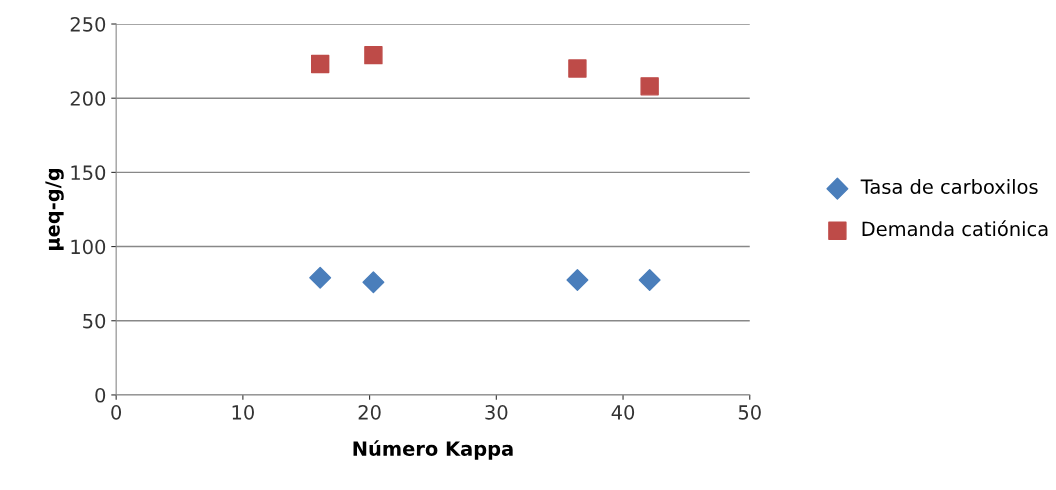 The image size is (1056, 490). I want to click on y-axis-title: µeq-g/g, so click(54, 209).